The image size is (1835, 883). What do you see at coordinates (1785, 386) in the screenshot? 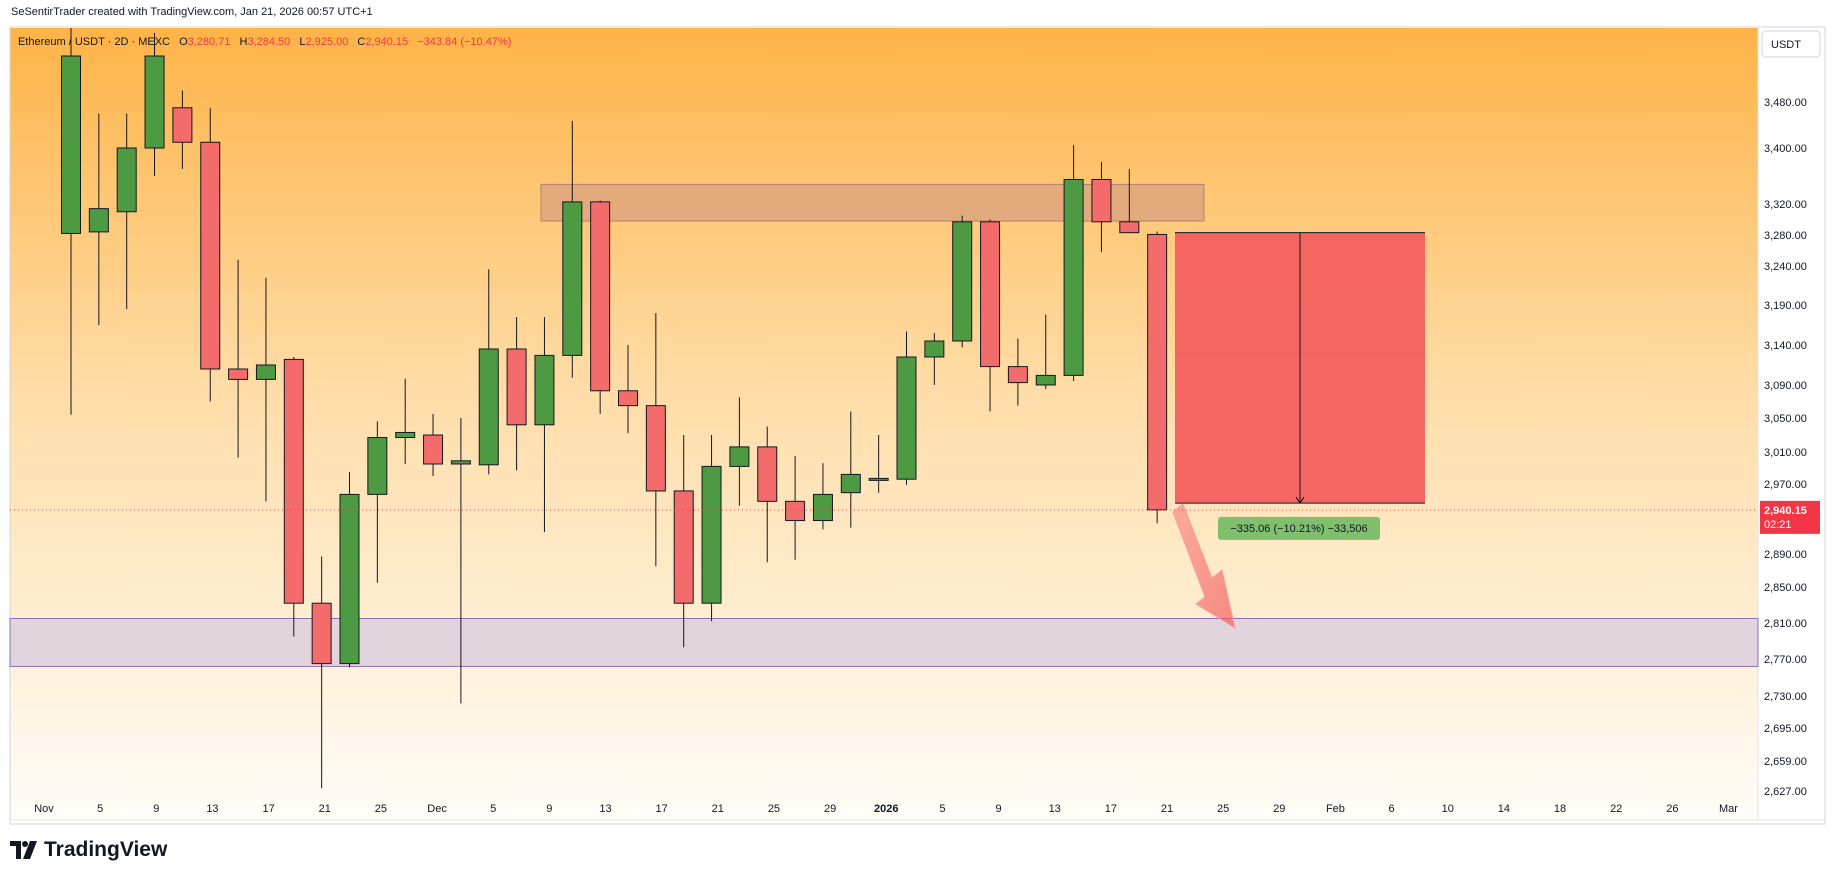
I see `price-axis-tick: 3,090.00` at bounding box center [1785, 386].